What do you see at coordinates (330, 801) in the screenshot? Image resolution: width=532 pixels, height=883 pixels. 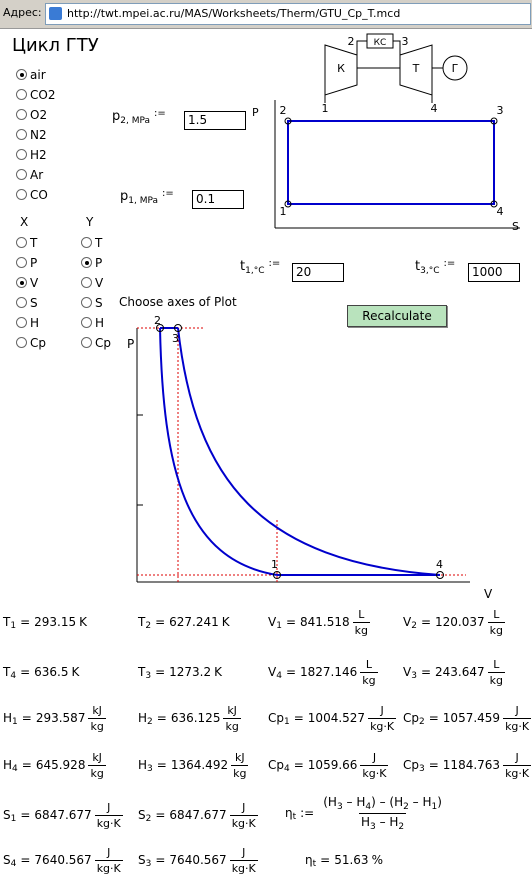 I see `term: (H` at bounding box center [330, 801].